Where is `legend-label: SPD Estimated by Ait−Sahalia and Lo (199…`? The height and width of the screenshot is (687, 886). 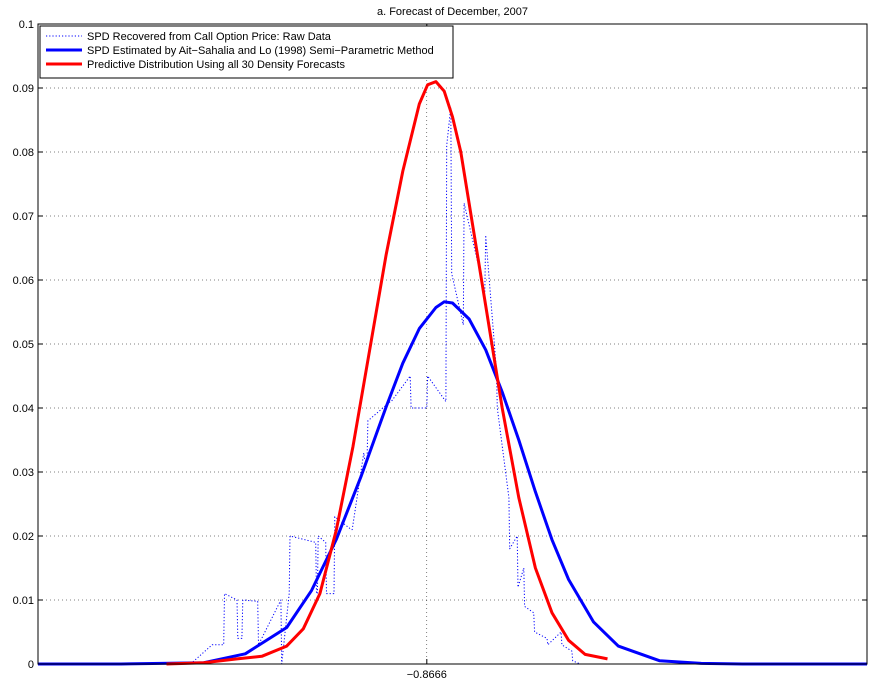 legend-label: SPD Estimated by Ait−Sahalia and Lo (199… is located at coordinates (260, 51).